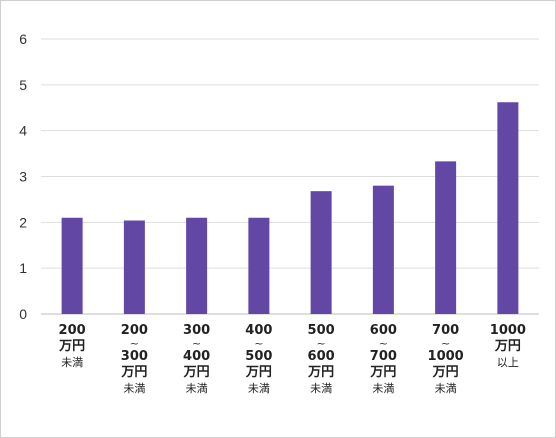 This screenshot has height=438, width=556. Describe the element at coordinates (23, 39) in the screenshot. I see `y-tick-label: 6` at that location.